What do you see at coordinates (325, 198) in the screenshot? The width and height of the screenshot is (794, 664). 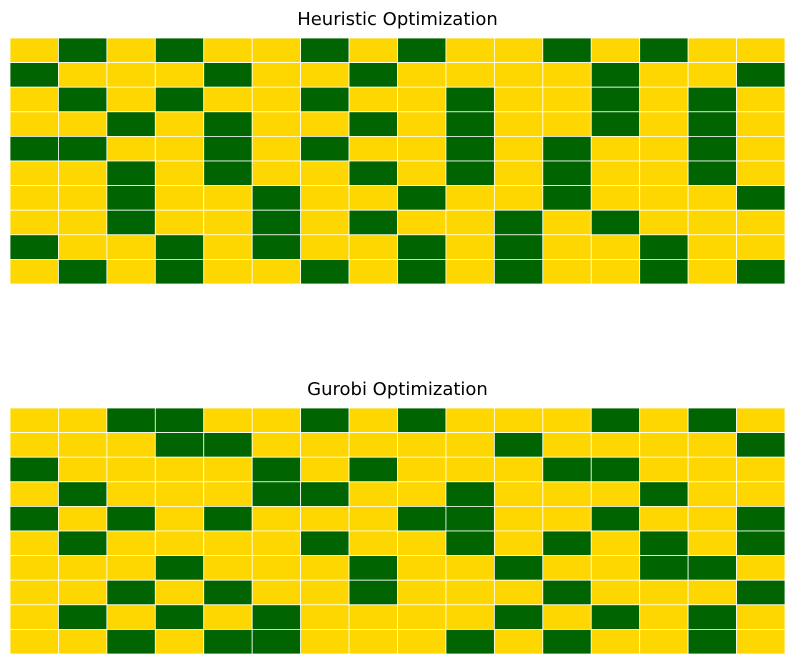 I see `heuristic-cell-r6-c6` at bounding box center [325, 198].